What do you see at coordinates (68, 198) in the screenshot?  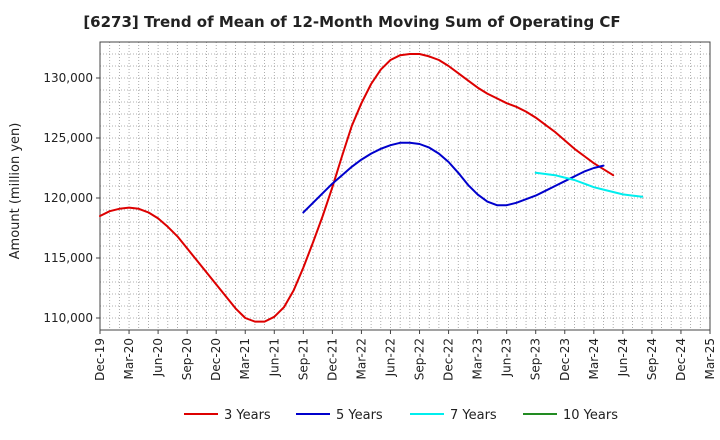 I see `y-tick-label: 120,000` at bounding box center [68, 198].